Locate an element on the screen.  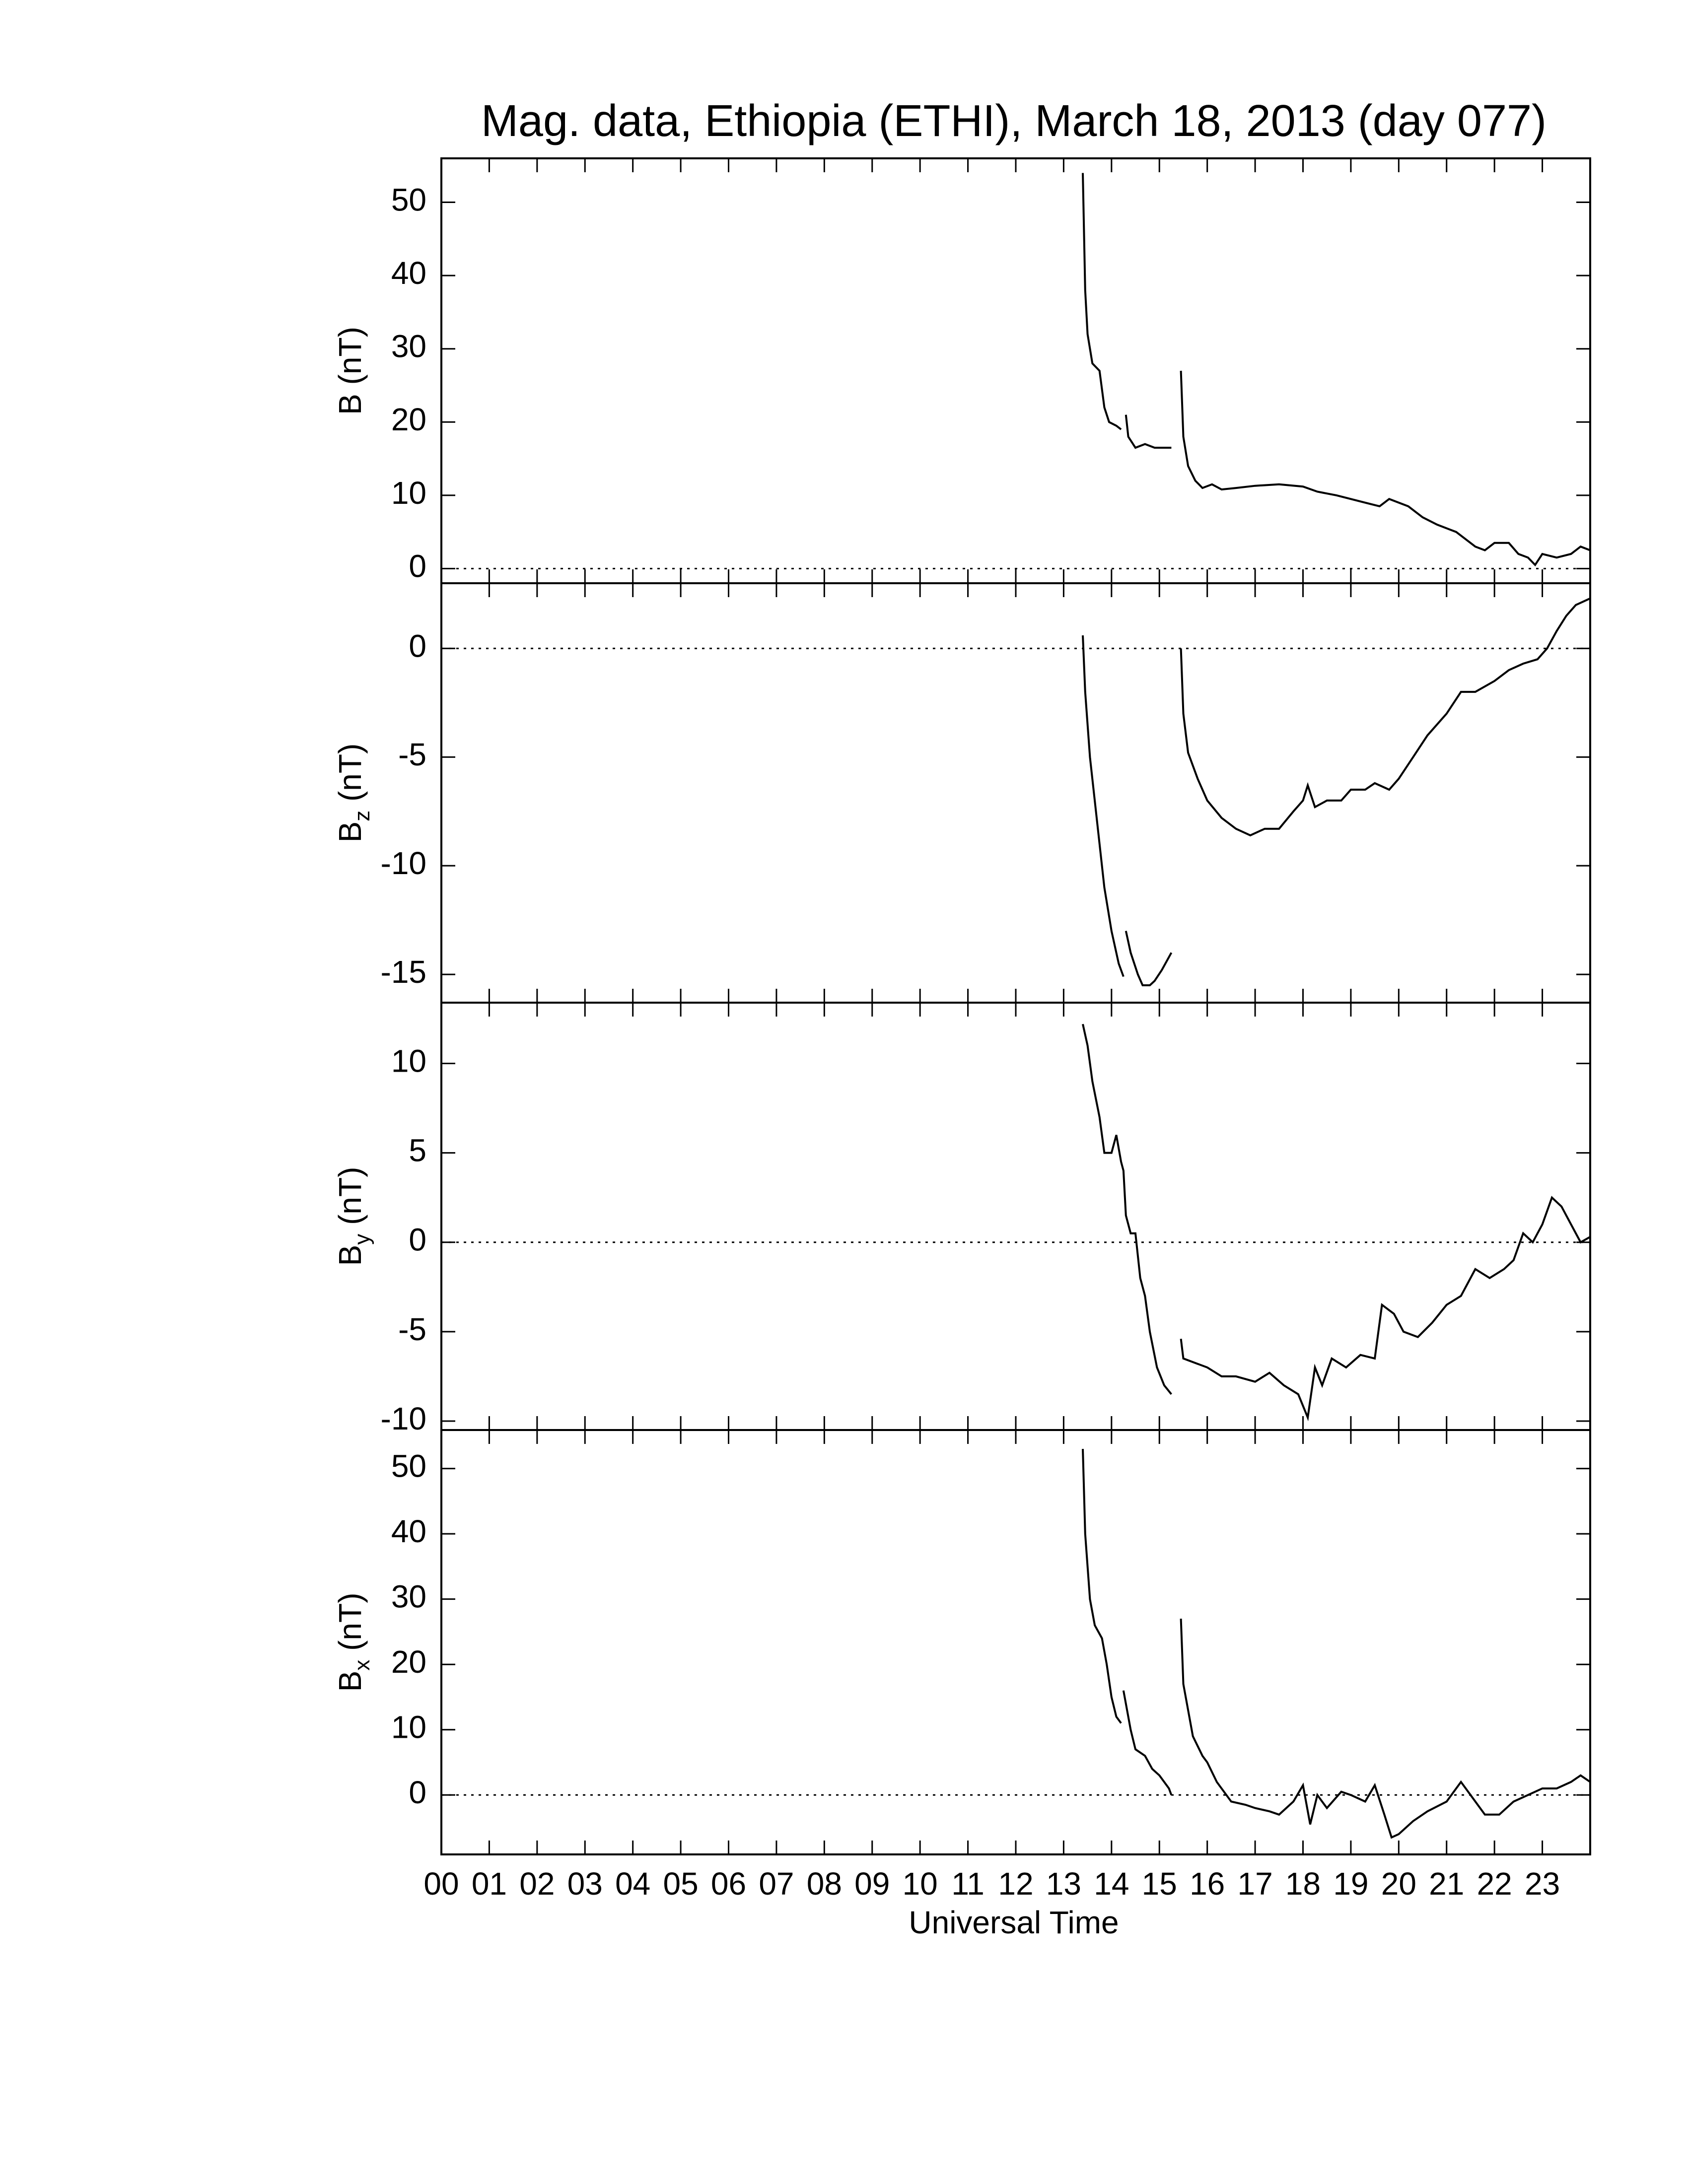
x-tick-label: 14 is located at coordinates (1111, 1884).